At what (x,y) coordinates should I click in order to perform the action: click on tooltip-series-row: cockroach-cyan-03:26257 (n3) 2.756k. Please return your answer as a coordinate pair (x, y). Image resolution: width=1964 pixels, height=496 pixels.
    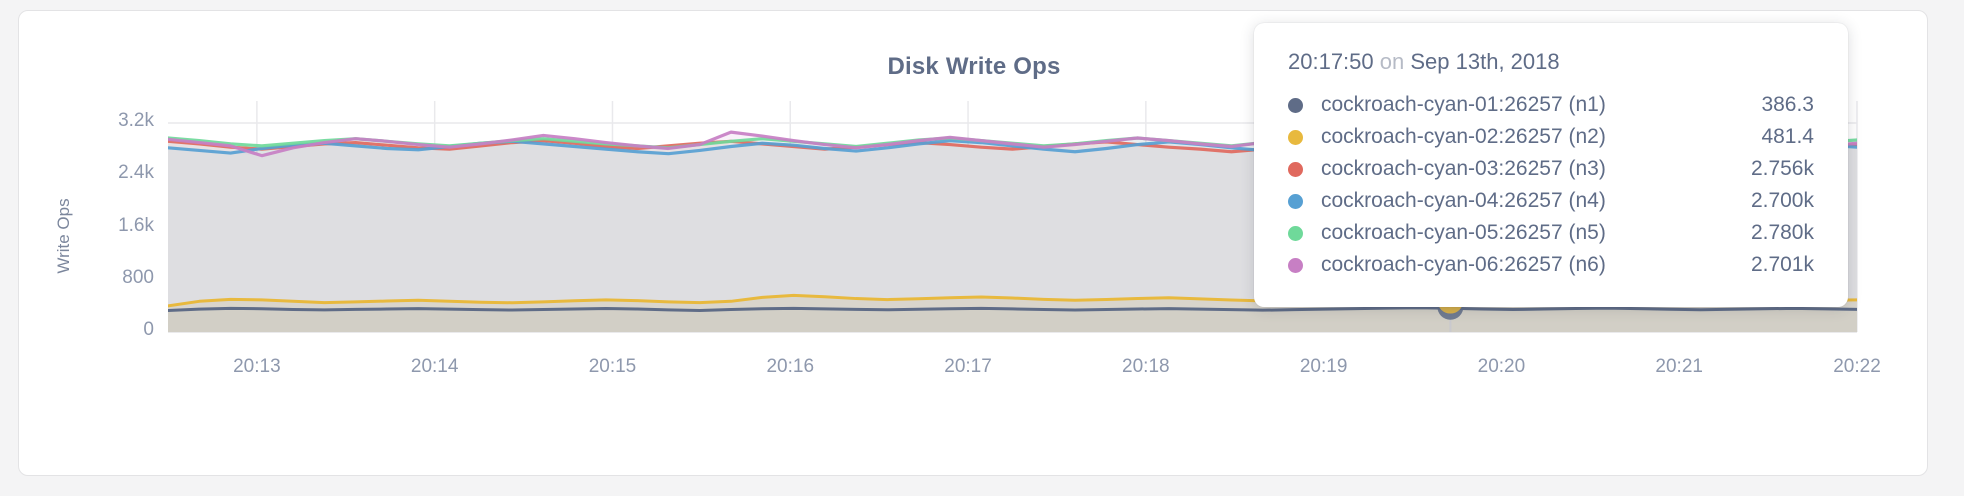
    Looking at the image, I should click on (1551, 169).